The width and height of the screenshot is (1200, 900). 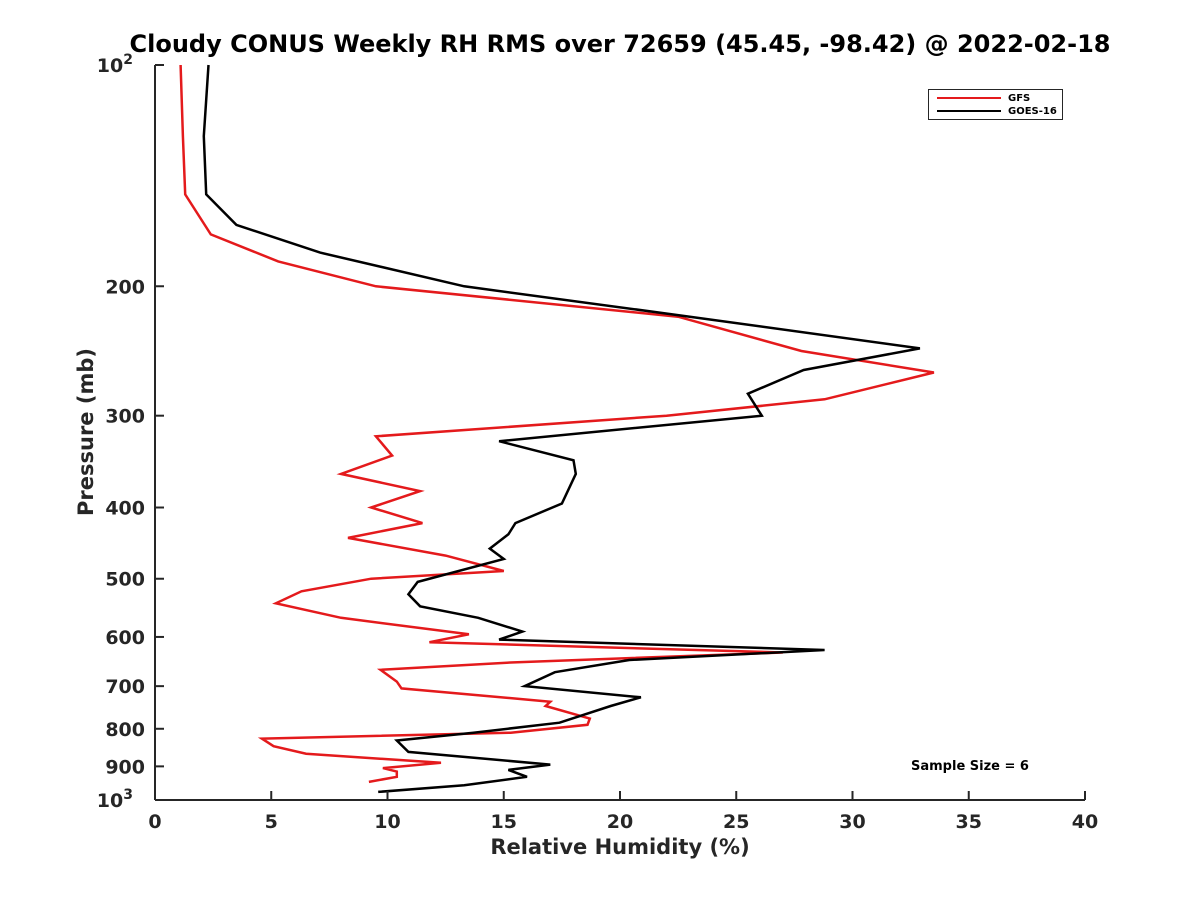 What do you see at coordinates (969, 111) in the screenshot?
I see `legend-swatch-goes16` at bounding box center [969, 111].